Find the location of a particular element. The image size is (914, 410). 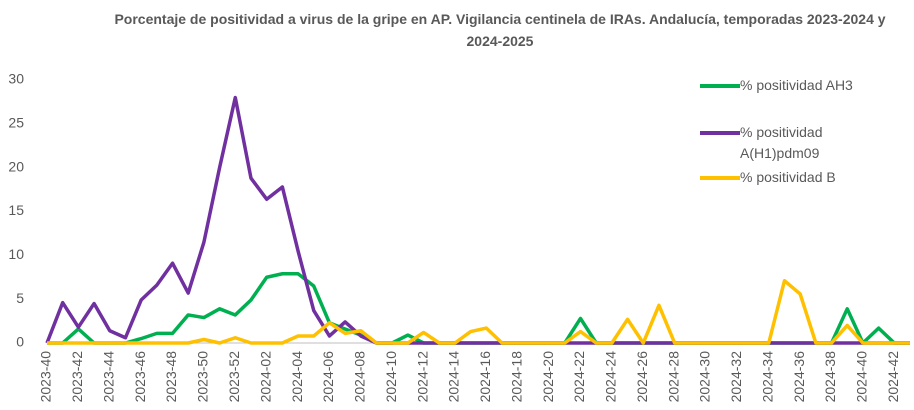

y-tick-label: 20 is located at coordinates (16, 166).